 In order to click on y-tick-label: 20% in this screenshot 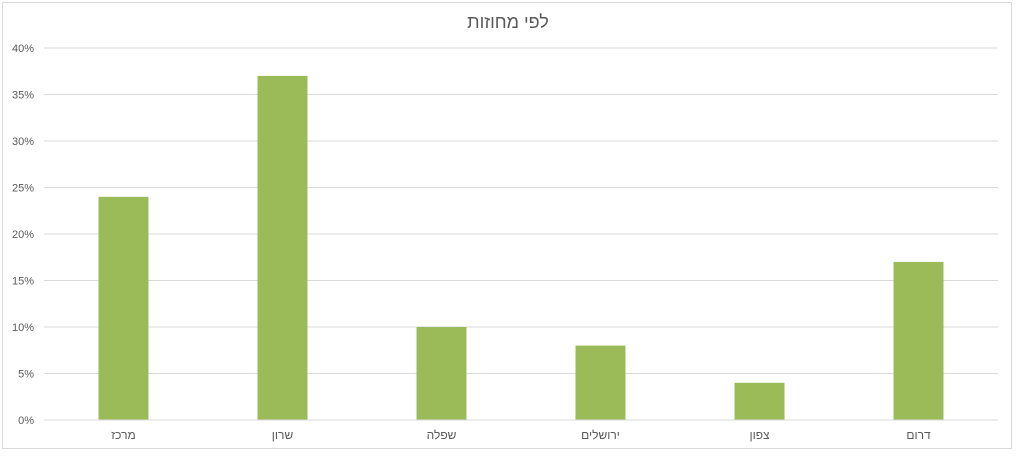, I will do `click(23, 235)`.